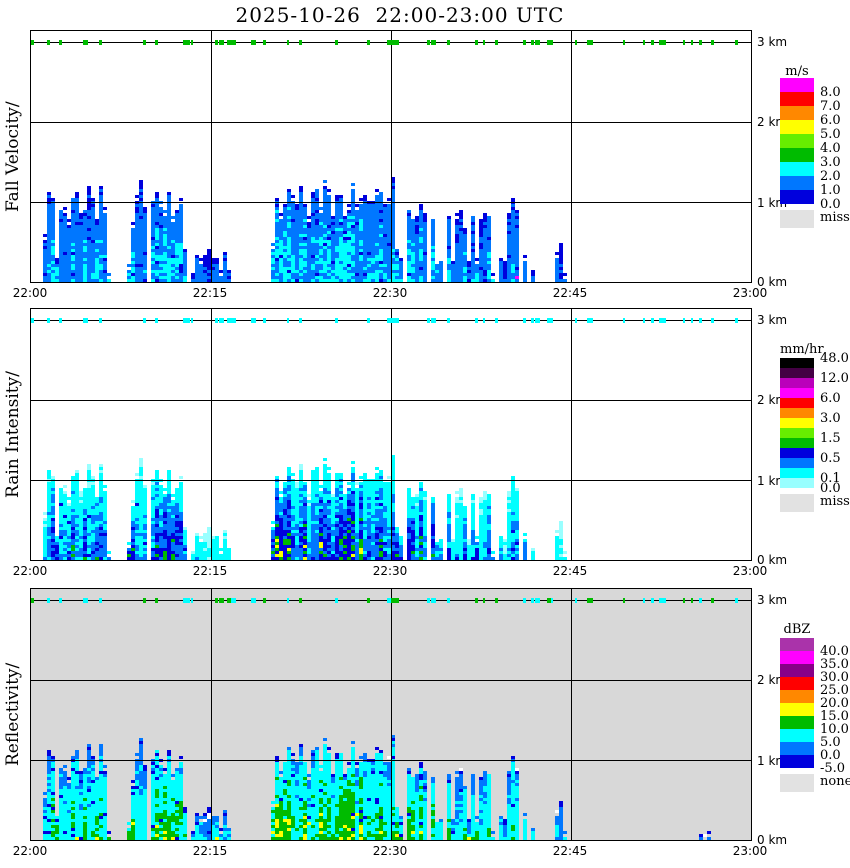 This screenshot has width=850, height=868. What do you see at coordinates (830, 148) in the screenshot?
I see `legend-label: 4.0` at bounding box center [830, 148].